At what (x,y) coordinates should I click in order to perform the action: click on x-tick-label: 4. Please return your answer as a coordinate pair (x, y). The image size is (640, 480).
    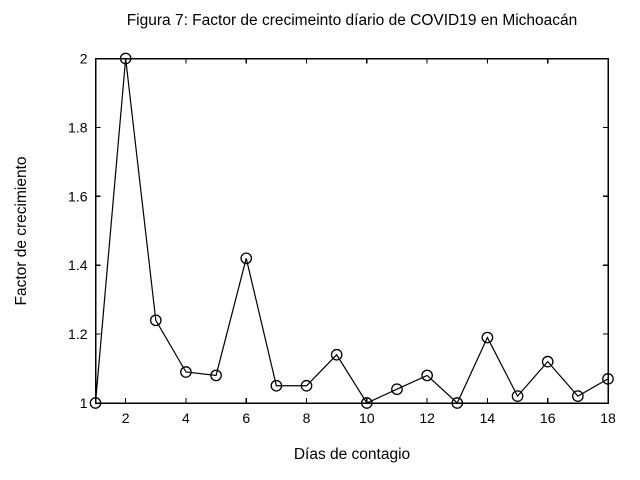
    Looking at the image, I should click on (186, 418).